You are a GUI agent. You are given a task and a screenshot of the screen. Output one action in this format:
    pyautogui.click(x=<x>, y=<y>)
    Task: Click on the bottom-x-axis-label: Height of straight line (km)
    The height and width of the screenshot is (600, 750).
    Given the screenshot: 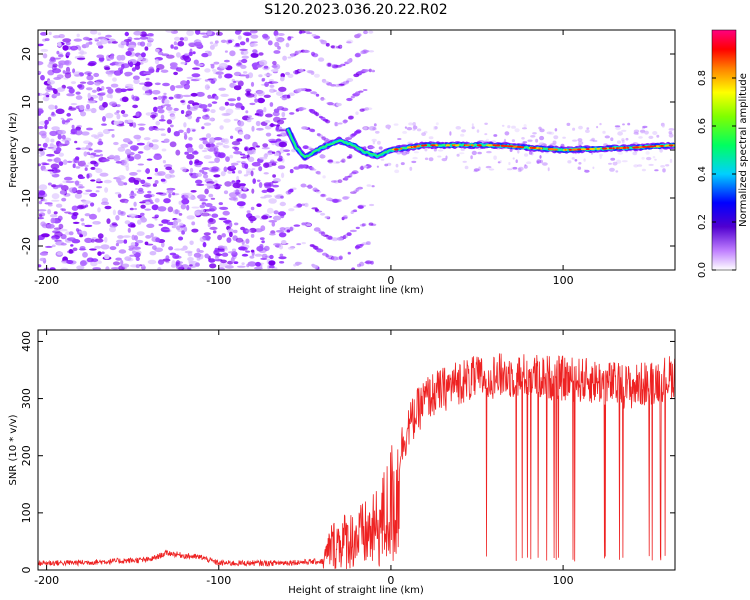 What is the action you would take?
    pyautogui.click(x=356, y=590)
    